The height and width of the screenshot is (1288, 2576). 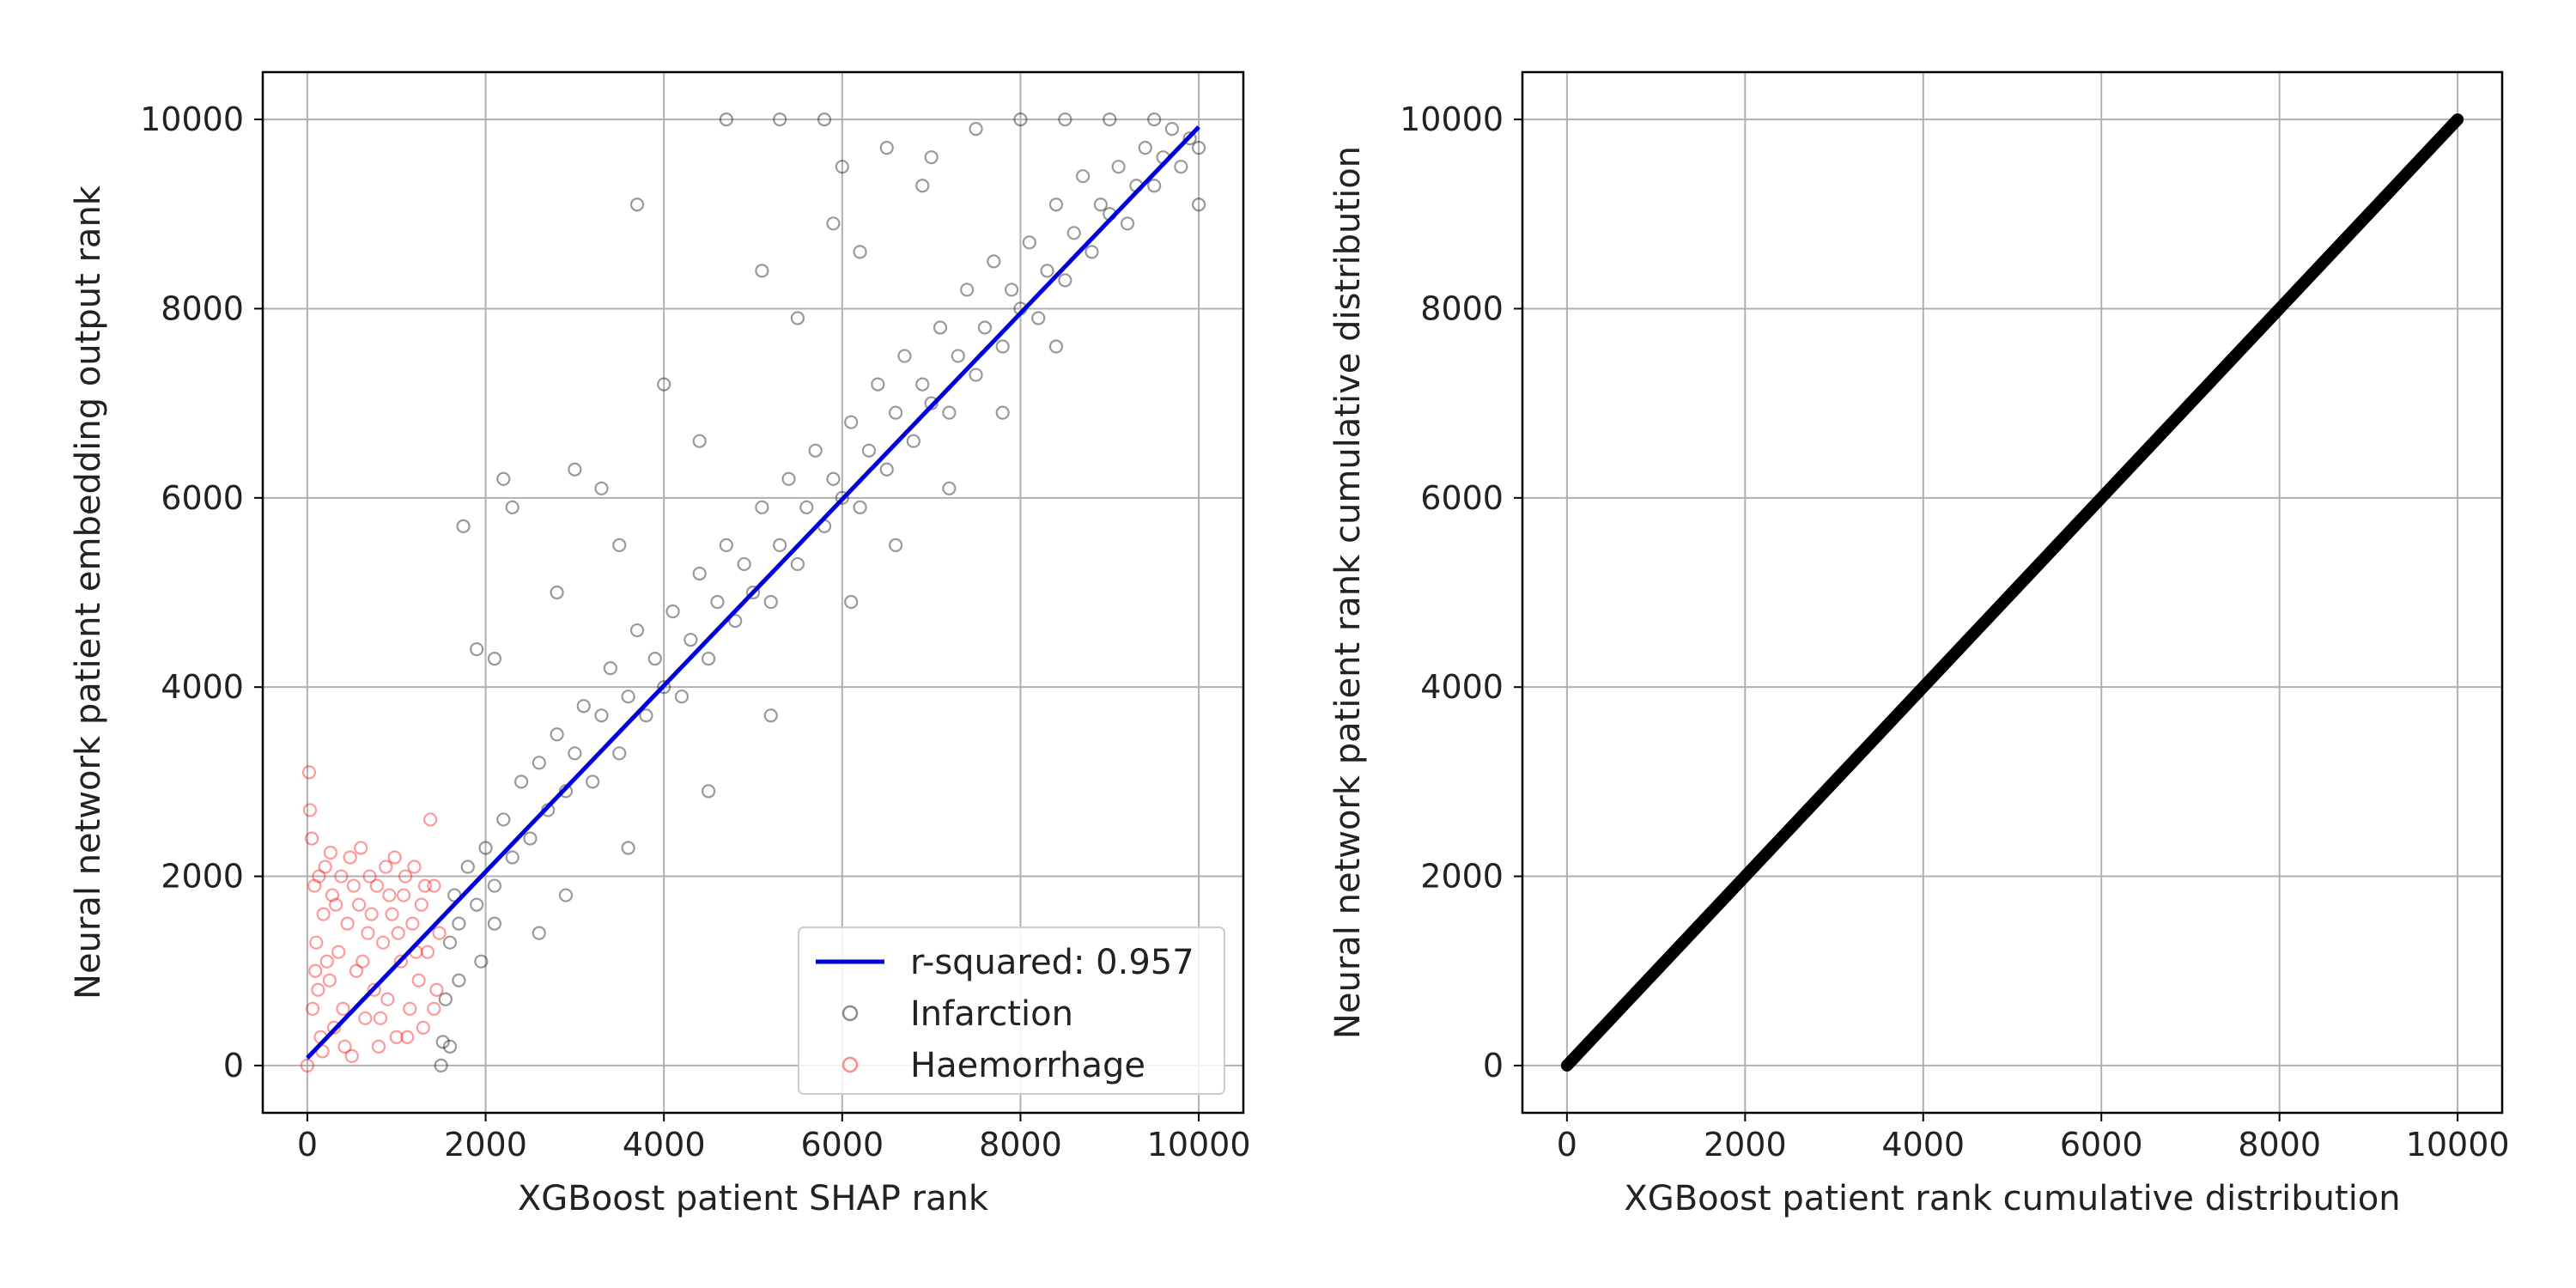 I want to click on y-tick-label: 6000, so click(x=1462, y=498).